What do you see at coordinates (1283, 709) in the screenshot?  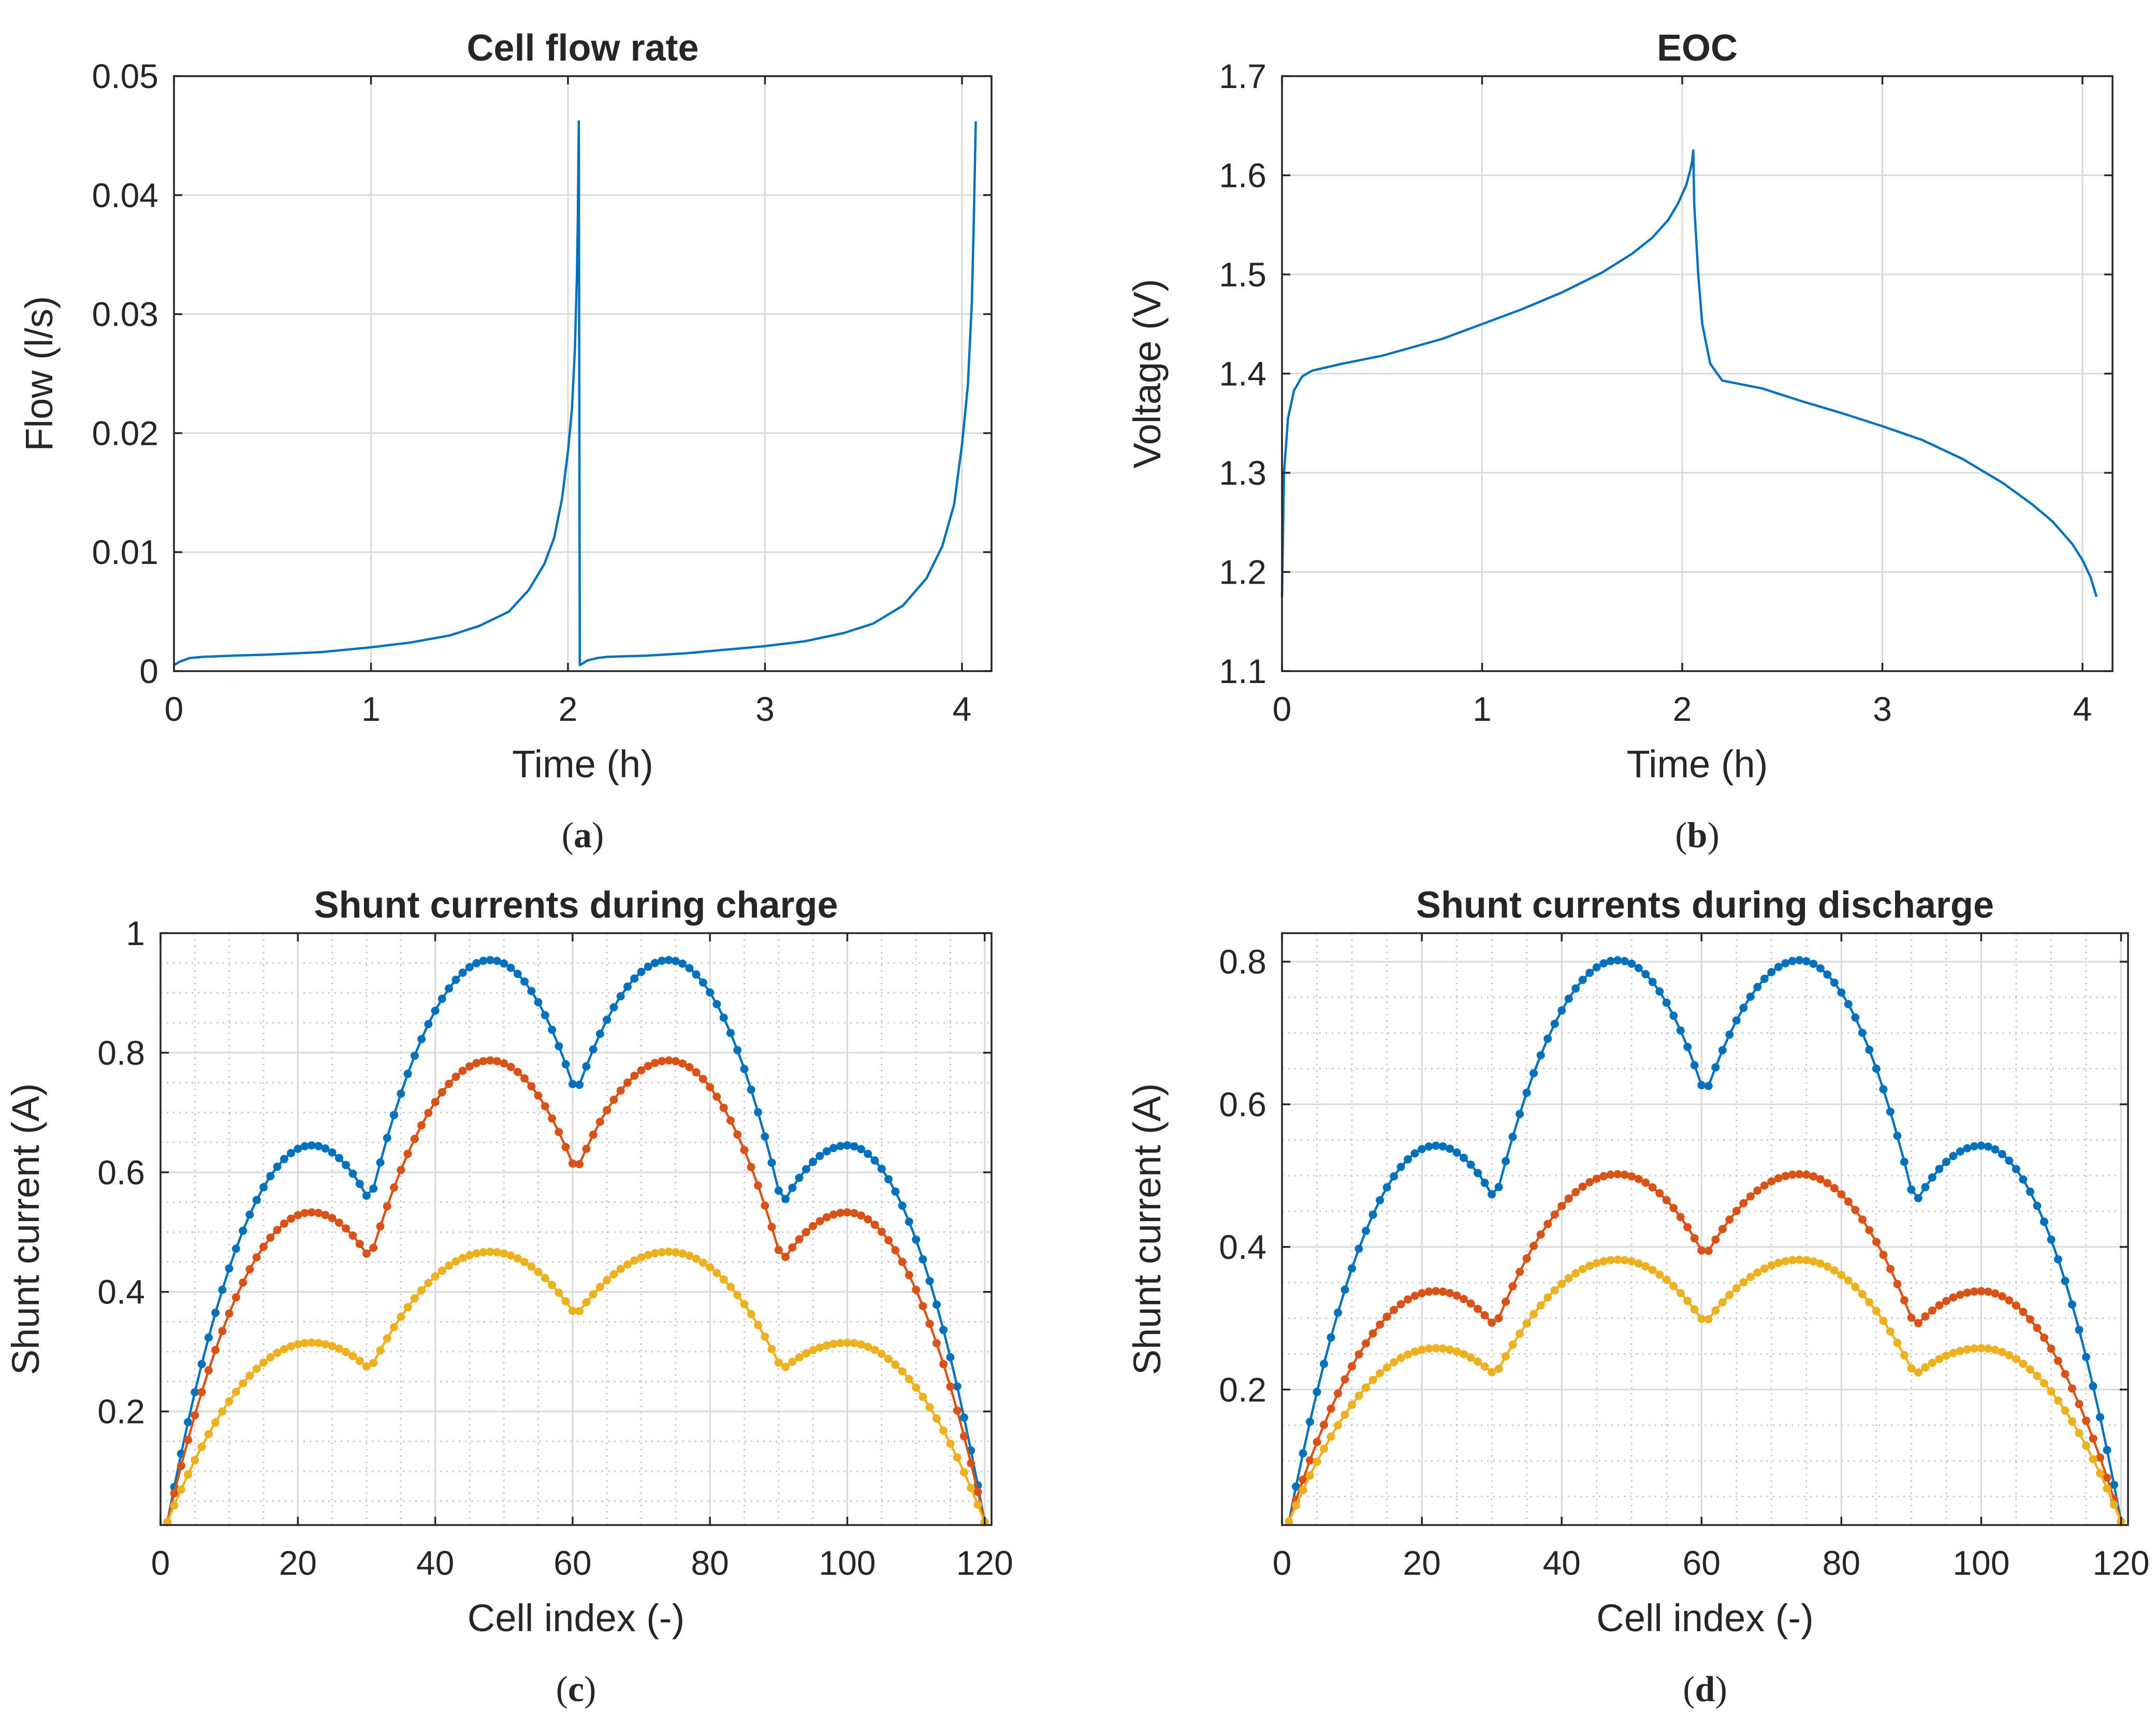 I see `x-tick-label: 0` at bounding box center [1283, 709].